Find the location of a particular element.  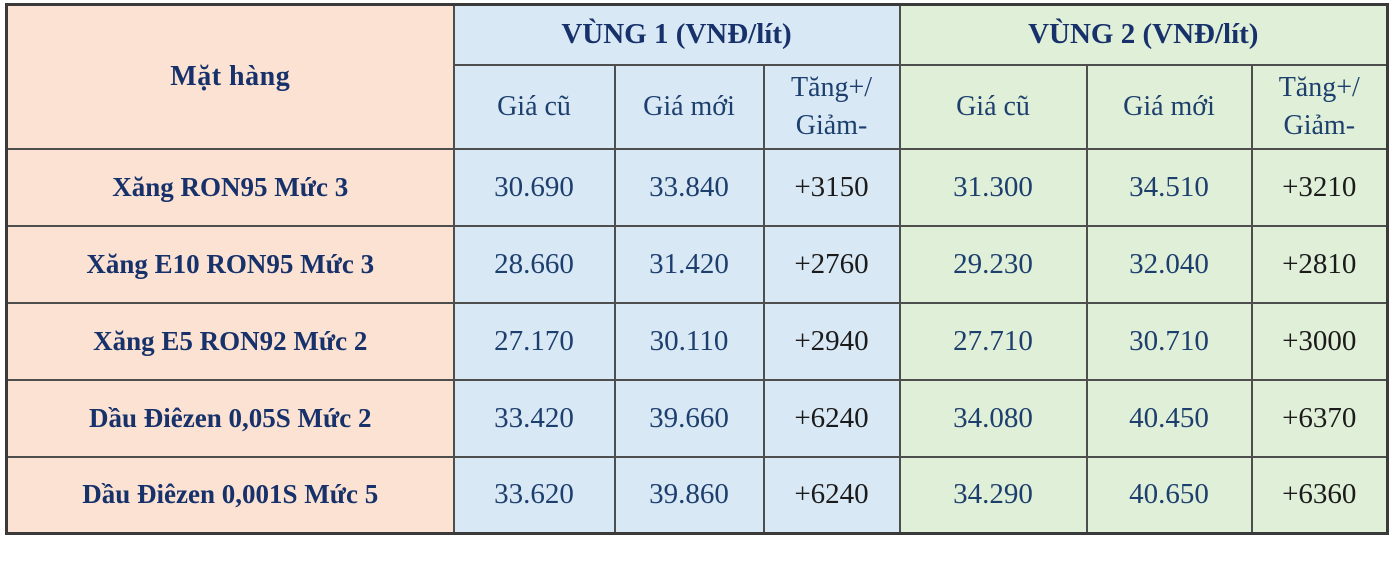

v2-old-price-cell: 34.290 is located at coordinates (993, 495).